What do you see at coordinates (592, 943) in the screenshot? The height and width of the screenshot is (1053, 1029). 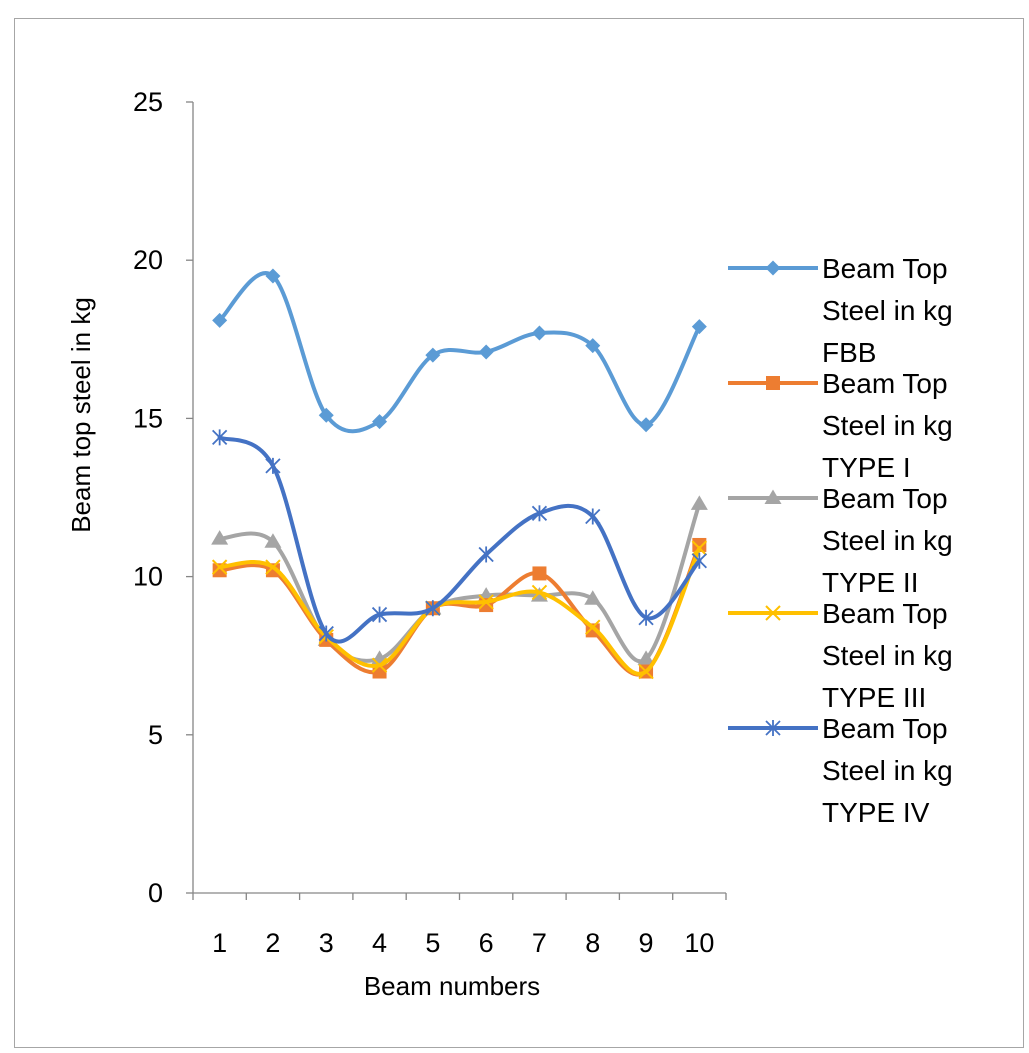 I see `x-tick-label: 8` at bounding box center [592, 943].